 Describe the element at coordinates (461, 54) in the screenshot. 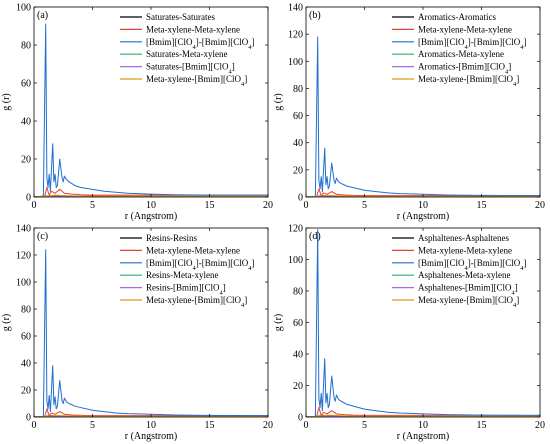

I see `legend-entry: Aromatics-Meta-xylene` at that location.